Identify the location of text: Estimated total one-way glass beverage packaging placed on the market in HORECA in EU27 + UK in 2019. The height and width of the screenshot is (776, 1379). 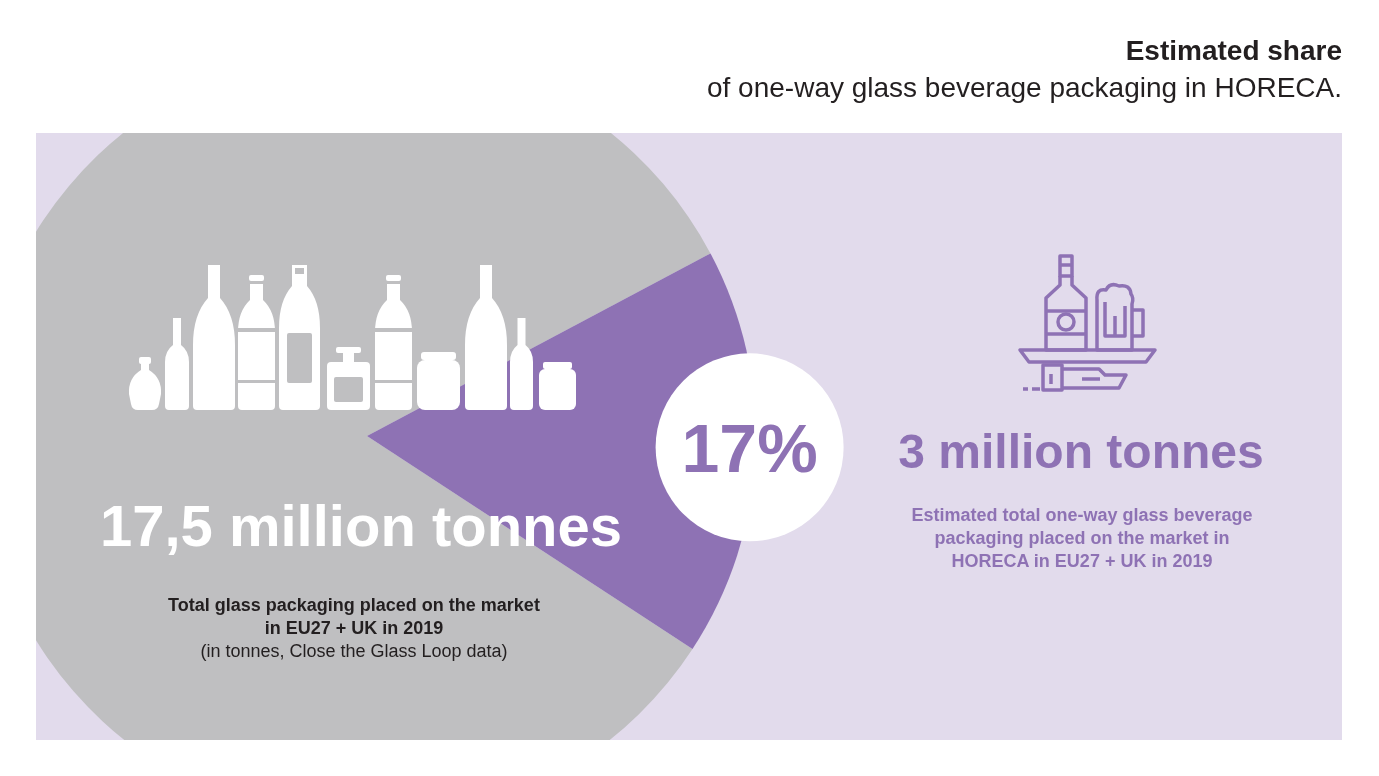
(1082, 538).